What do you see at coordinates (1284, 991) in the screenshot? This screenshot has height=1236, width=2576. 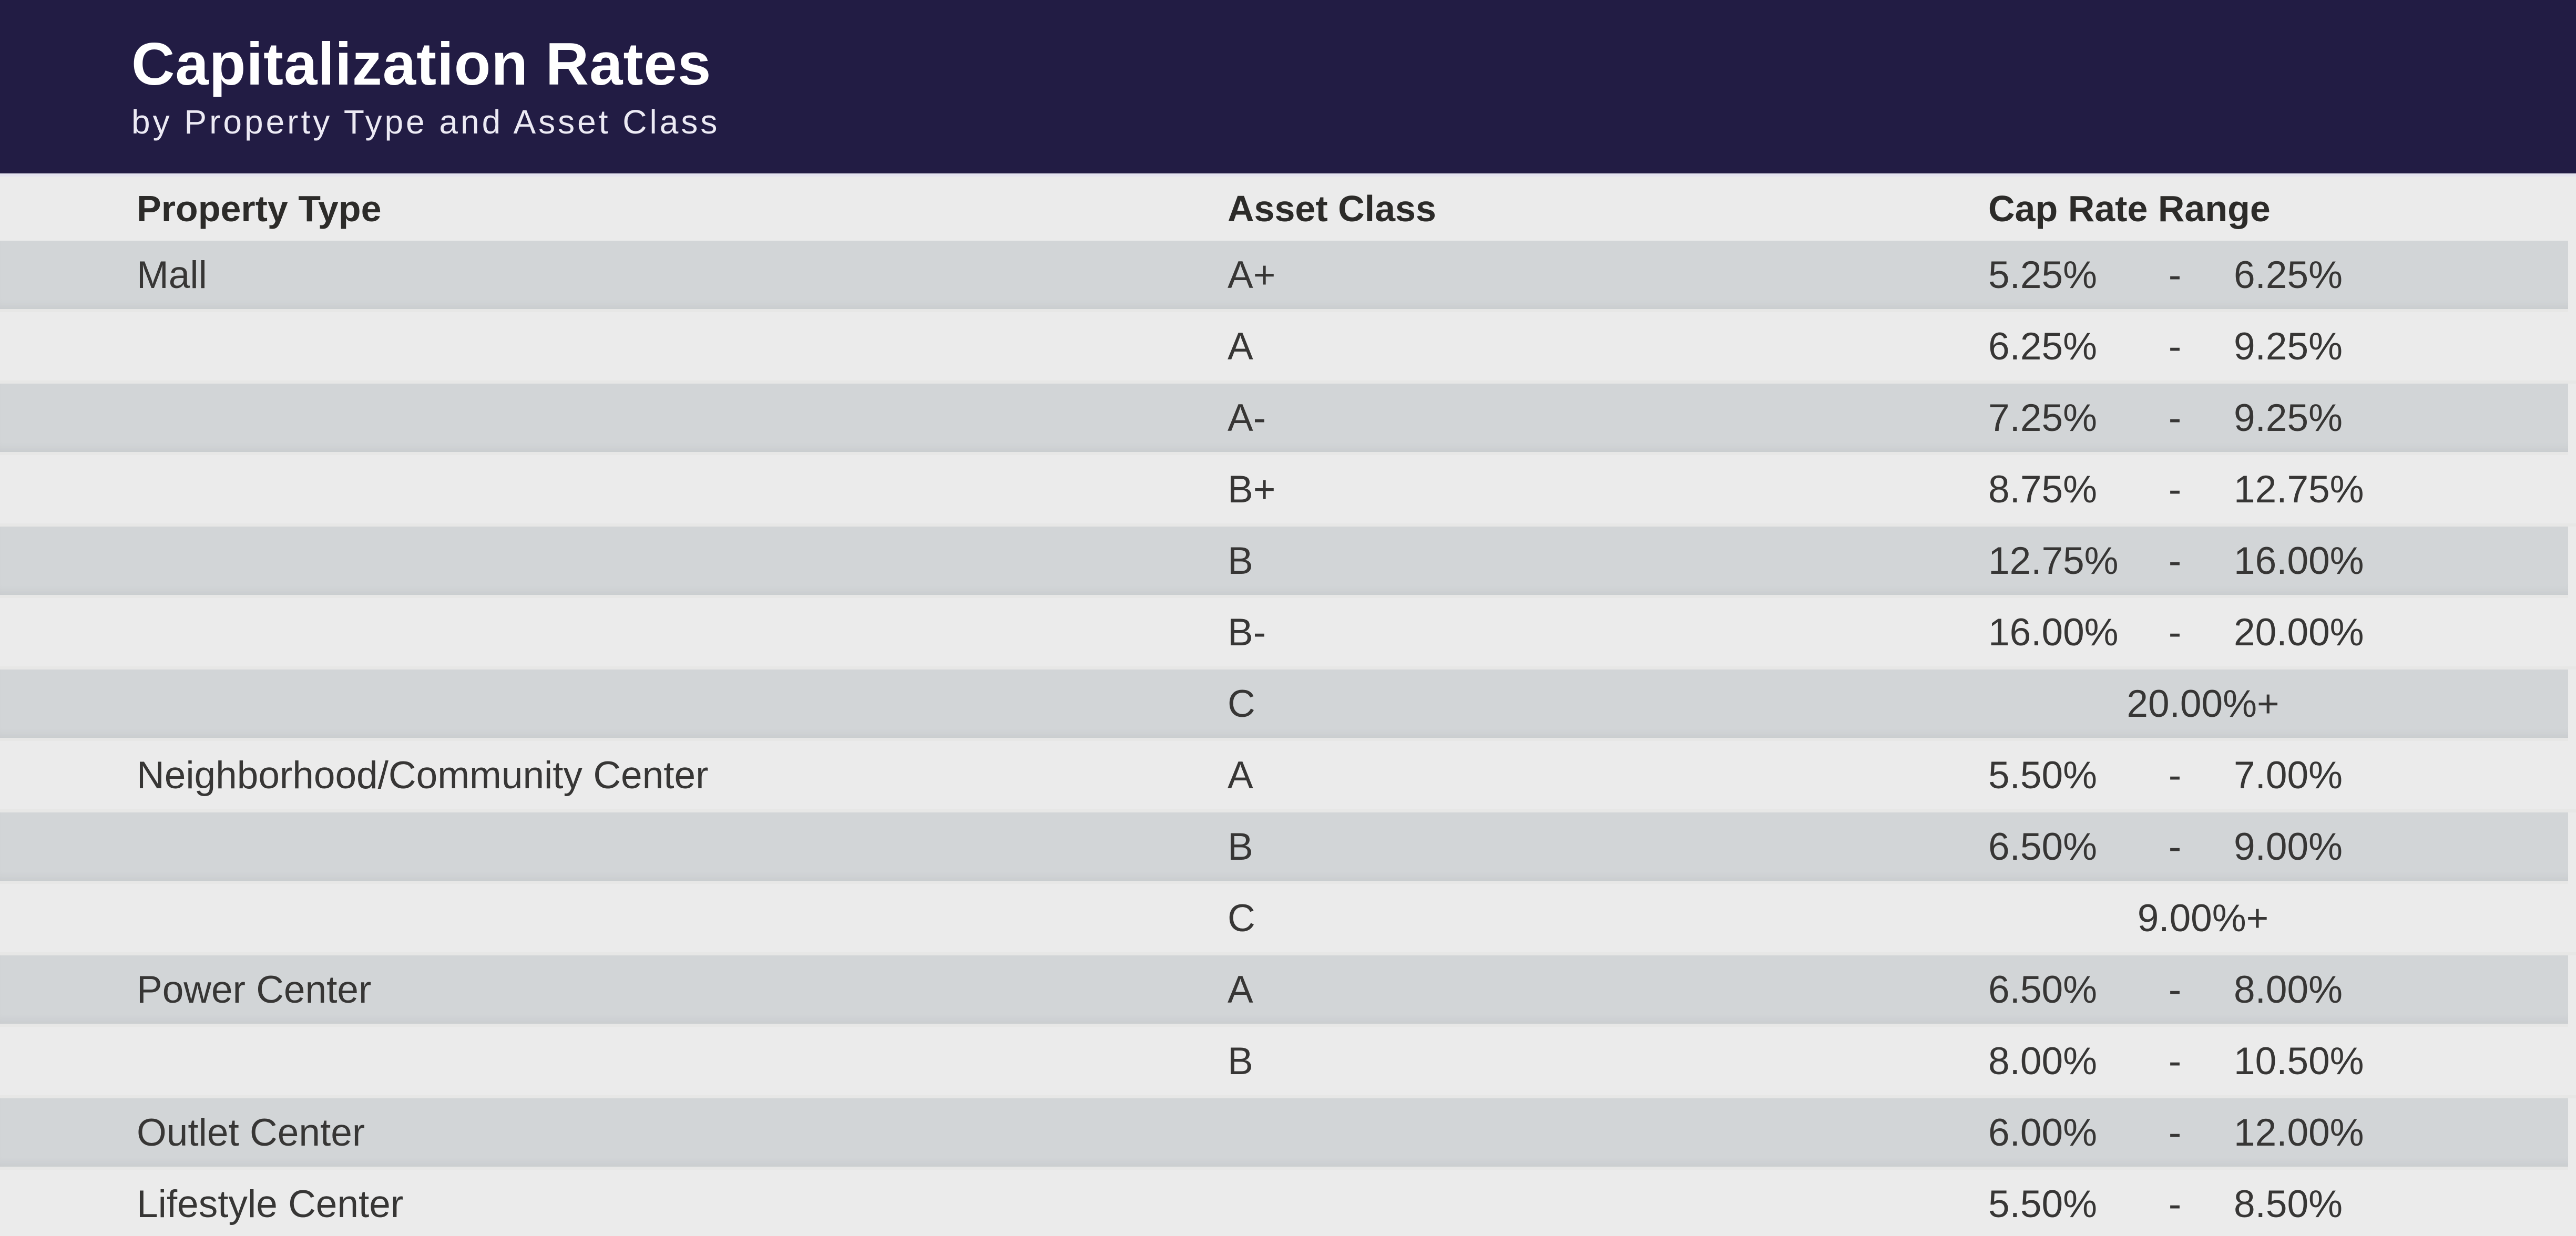 I see `table-row: Power Center A 6.50% - 8.00%` at bounding box center [1284, 991].